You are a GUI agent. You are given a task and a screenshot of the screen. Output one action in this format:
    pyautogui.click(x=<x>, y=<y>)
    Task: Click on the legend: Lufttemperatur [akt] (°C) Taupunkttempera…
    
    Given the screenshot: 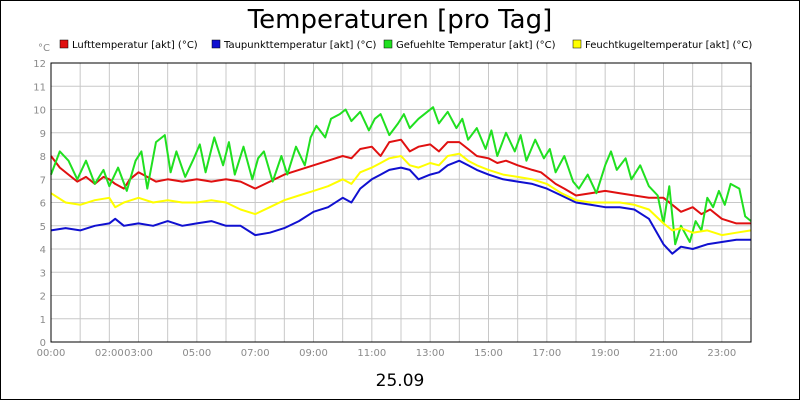 What is the action you would take?
    pyautogui.click(x=405, y=45)
    